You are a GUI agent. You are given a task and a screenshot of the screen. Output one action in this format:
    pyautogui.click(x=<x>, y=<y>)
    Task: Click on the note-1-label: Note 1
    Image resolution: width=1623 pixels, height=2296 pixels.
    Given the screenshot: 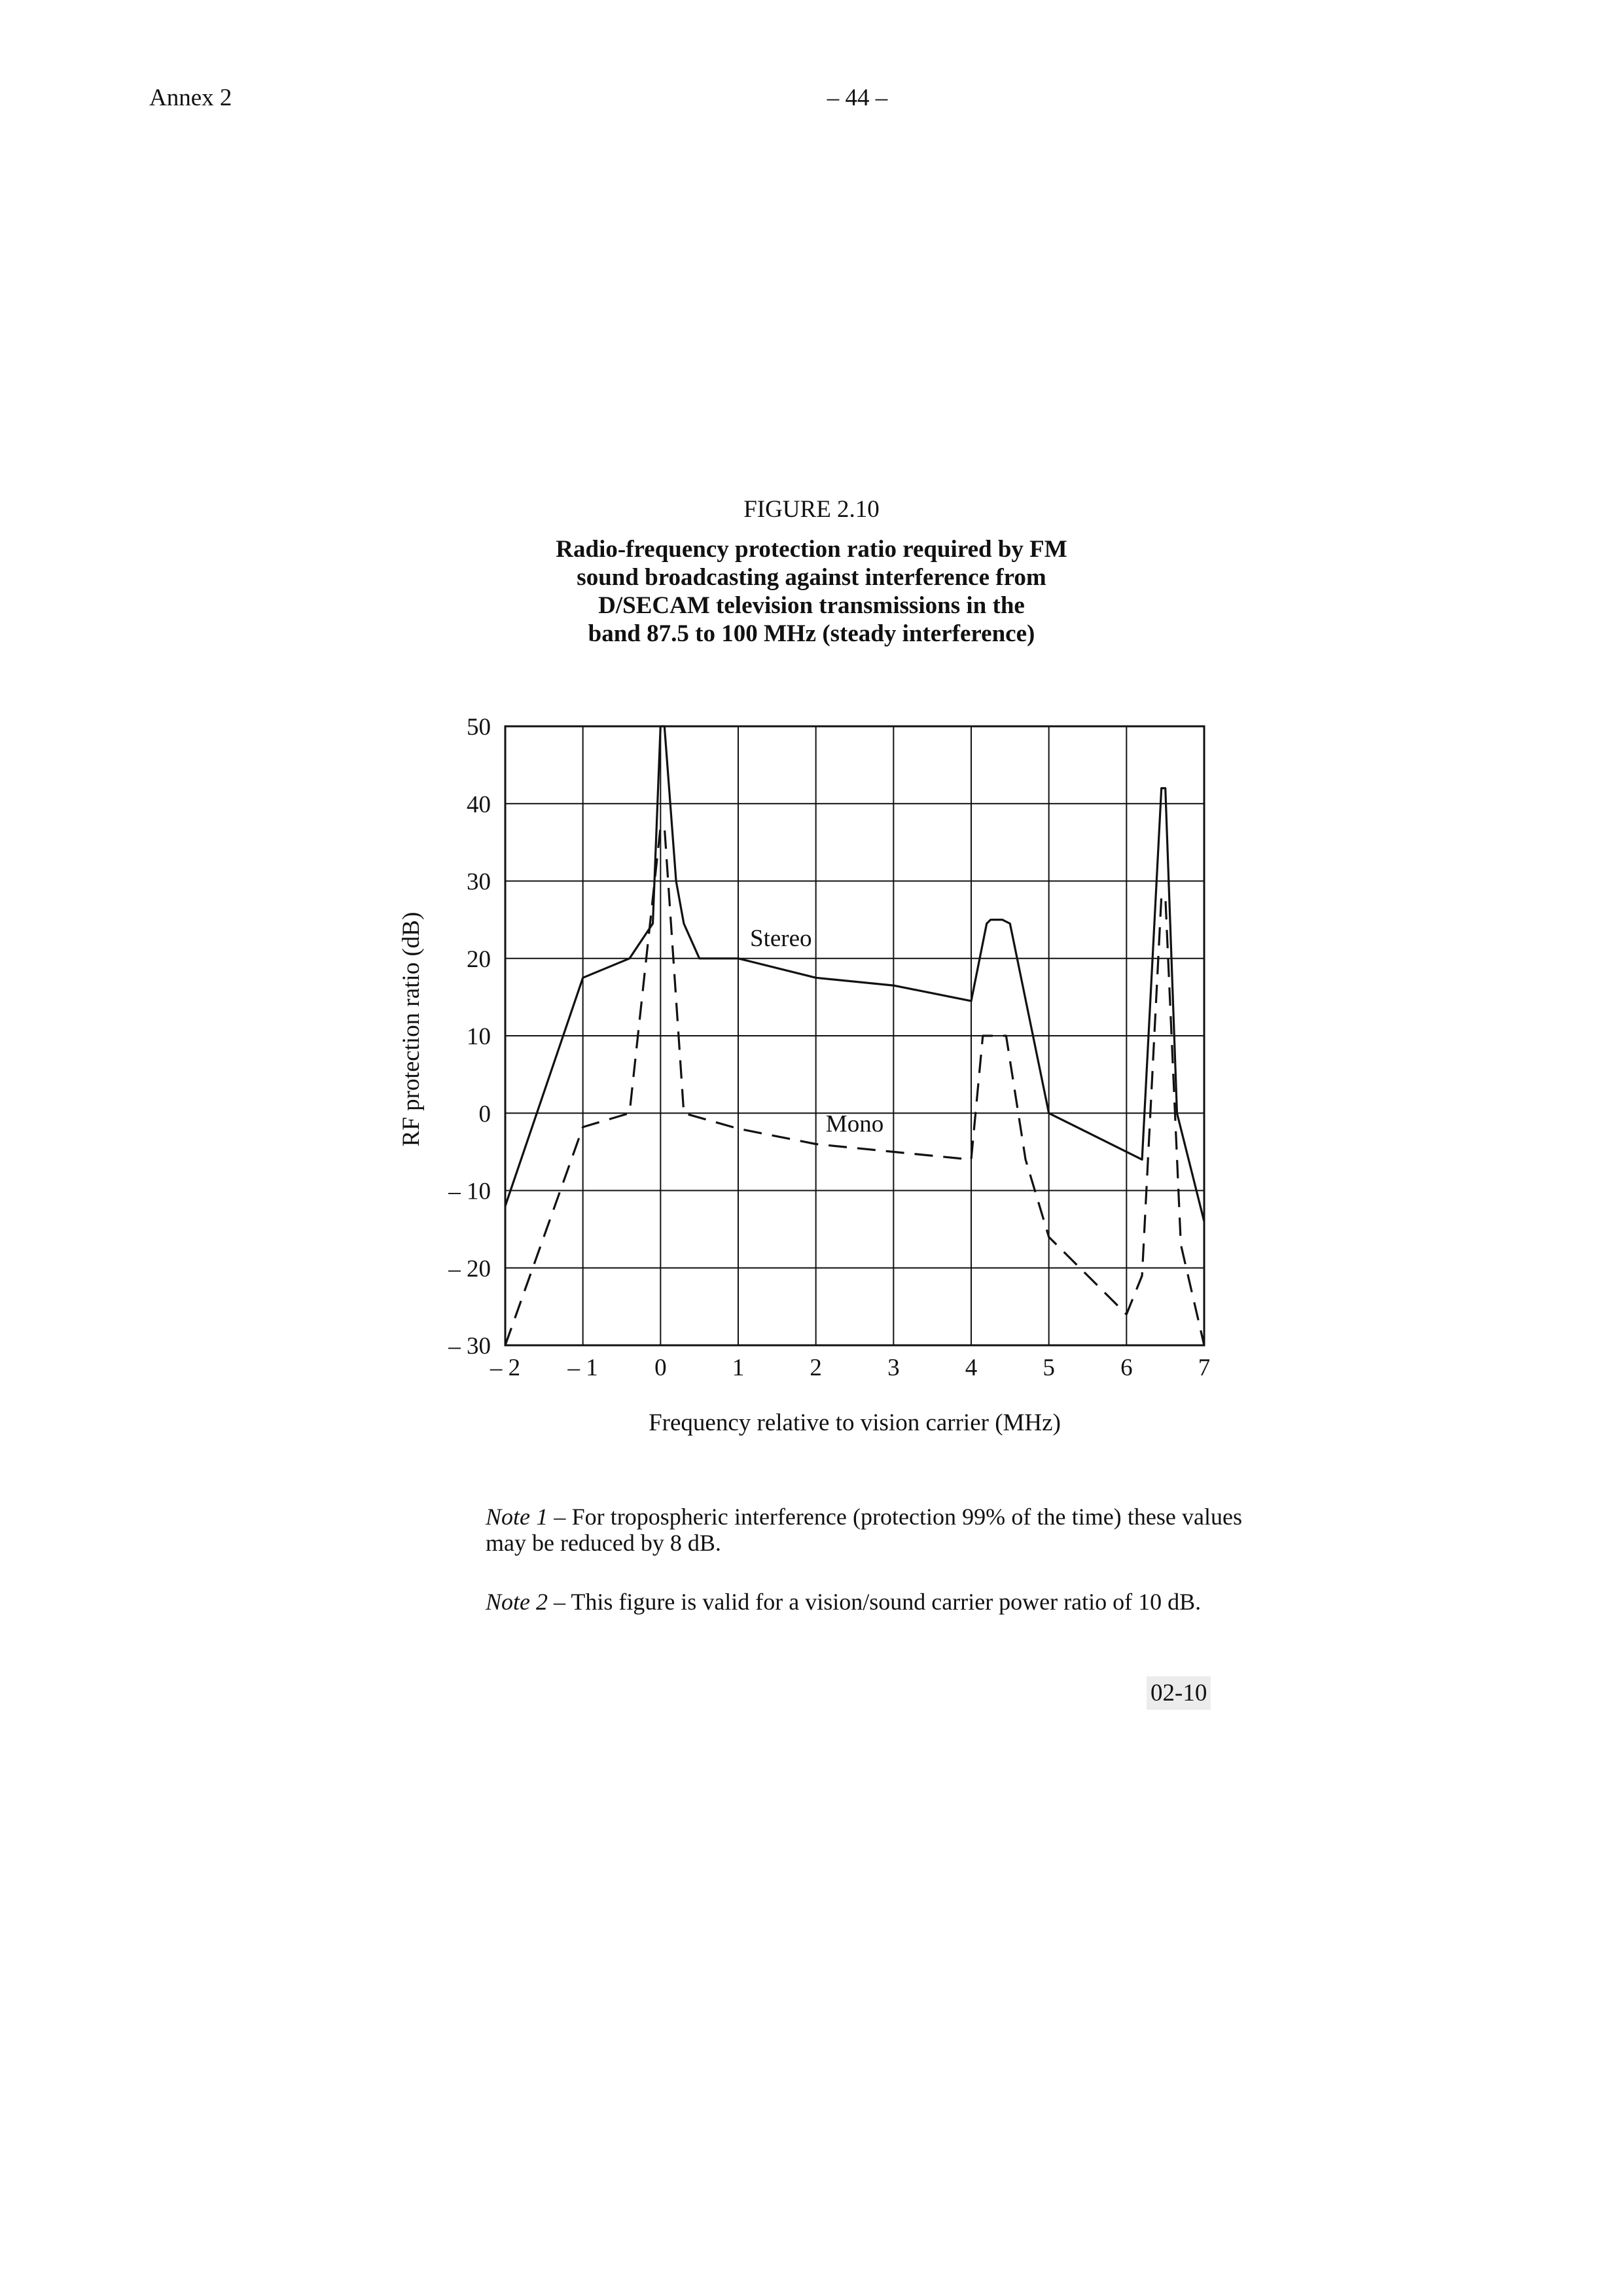 What is the action you would take?
    pyautogui.click(x=517, y=1517)
    